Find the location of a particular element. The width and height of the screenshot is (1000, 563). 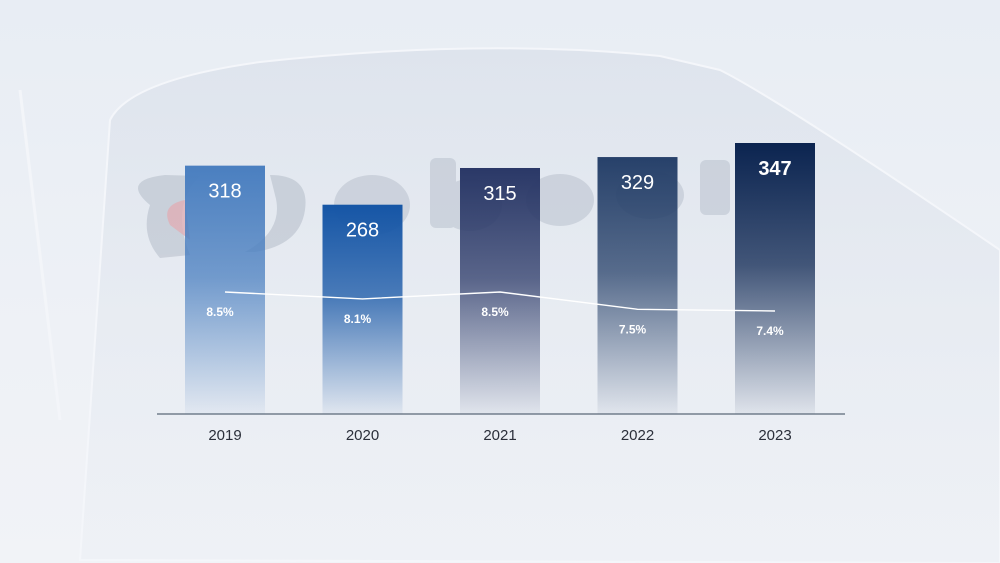

percent-line is located at coordinates (500, 301).